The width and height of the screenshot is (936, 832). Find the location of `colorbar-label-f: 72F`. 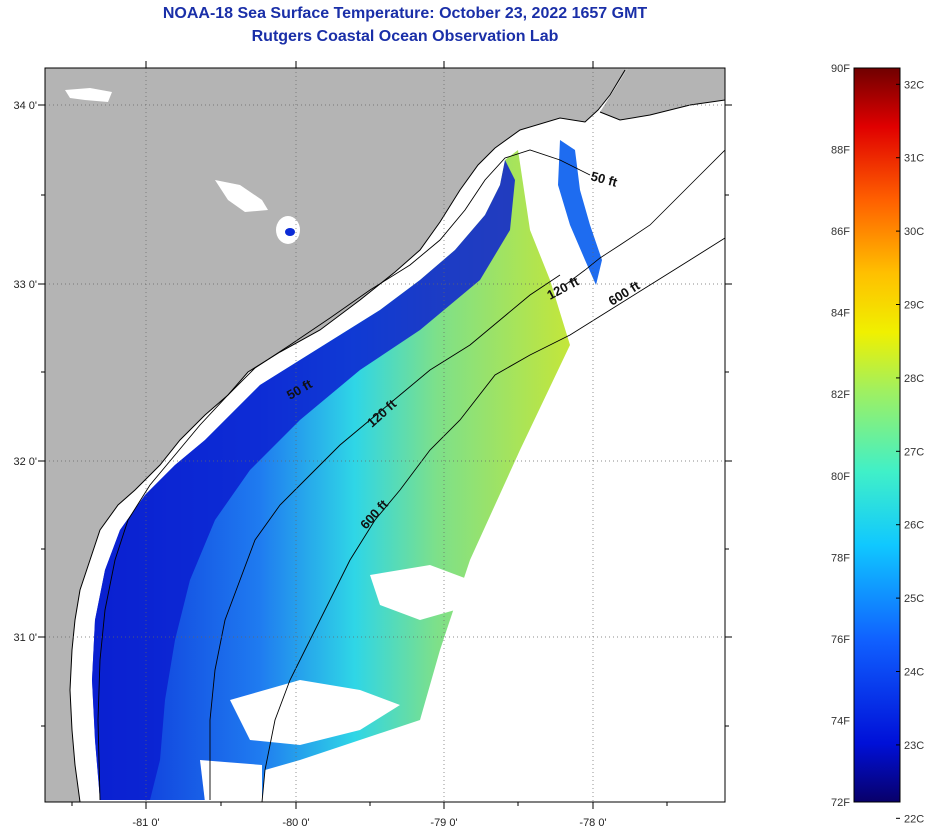

colorbar-label-f: 72F is located at coordinates (840, 803).